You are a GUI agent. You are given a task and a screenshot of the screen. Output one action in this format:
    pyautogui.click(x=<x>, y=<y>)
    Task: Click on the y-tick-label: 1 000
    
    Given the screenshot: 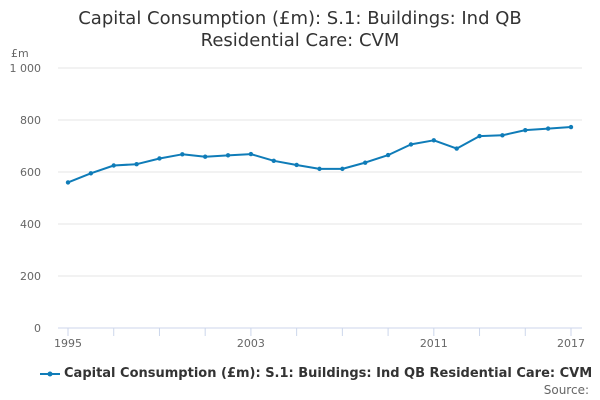 What is the action you would take?
    pyautogui.click(x=26, y=68)
    